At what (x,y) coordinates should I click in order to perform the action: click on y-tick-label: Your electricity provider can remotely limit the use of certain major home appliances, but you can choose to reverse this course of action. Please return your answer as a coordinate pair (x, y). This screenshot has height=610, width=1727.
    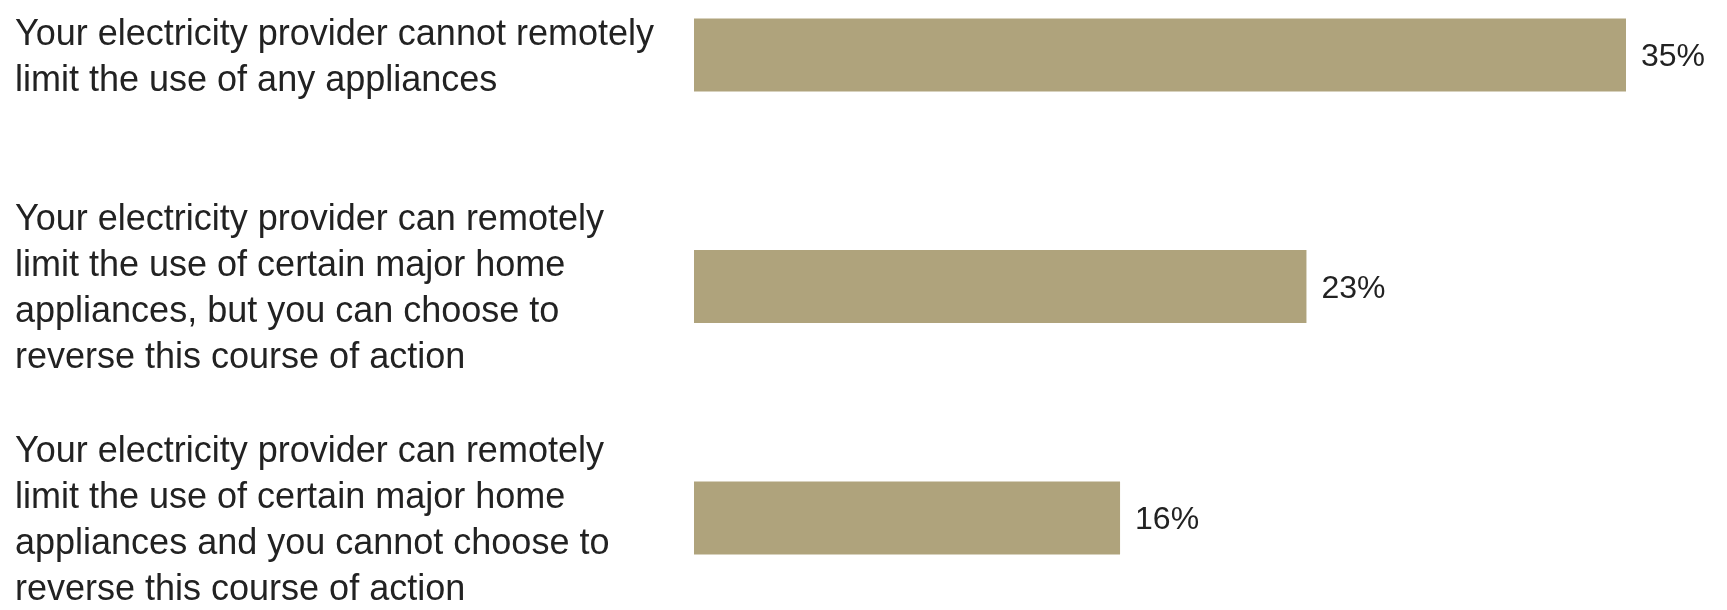
    Looking at the image, I should click on (314, 286).